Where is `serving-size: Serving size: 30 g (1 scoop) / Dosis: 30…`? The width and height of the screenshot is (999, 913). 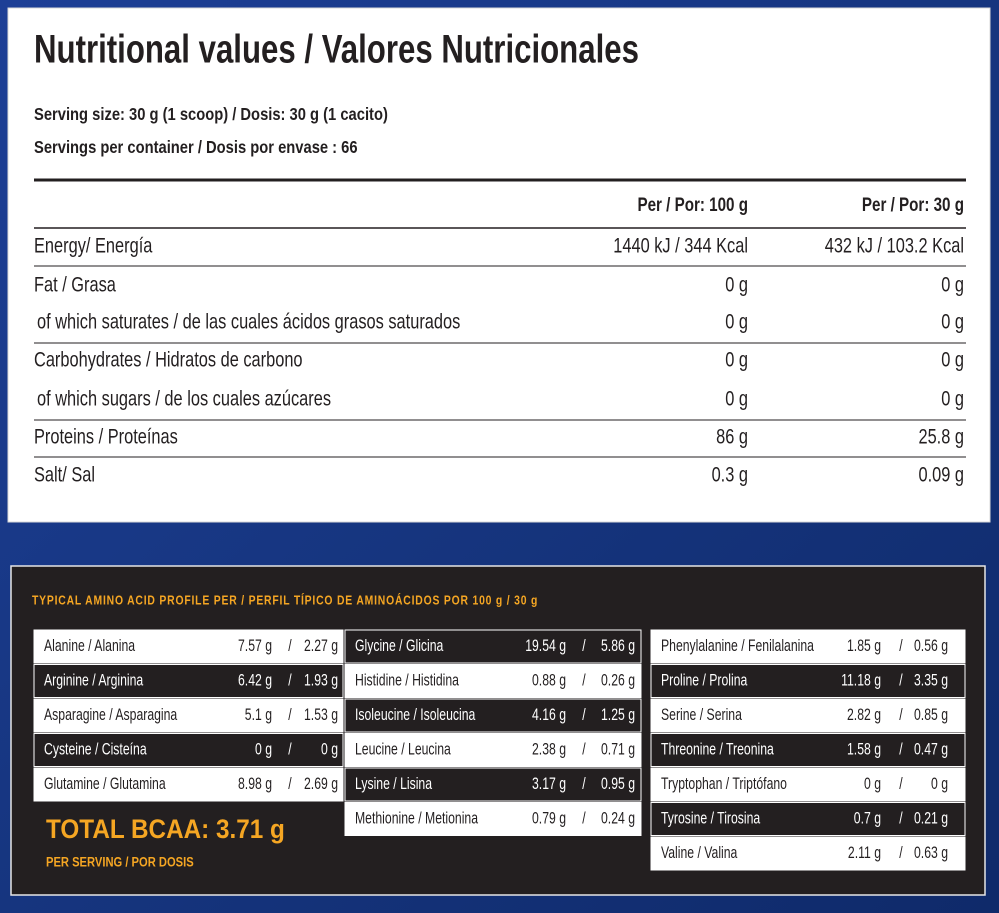 serving-size: Serving size: 30 g (1 scoop) / Dosis: 30… is located at coordinates (211, 114).